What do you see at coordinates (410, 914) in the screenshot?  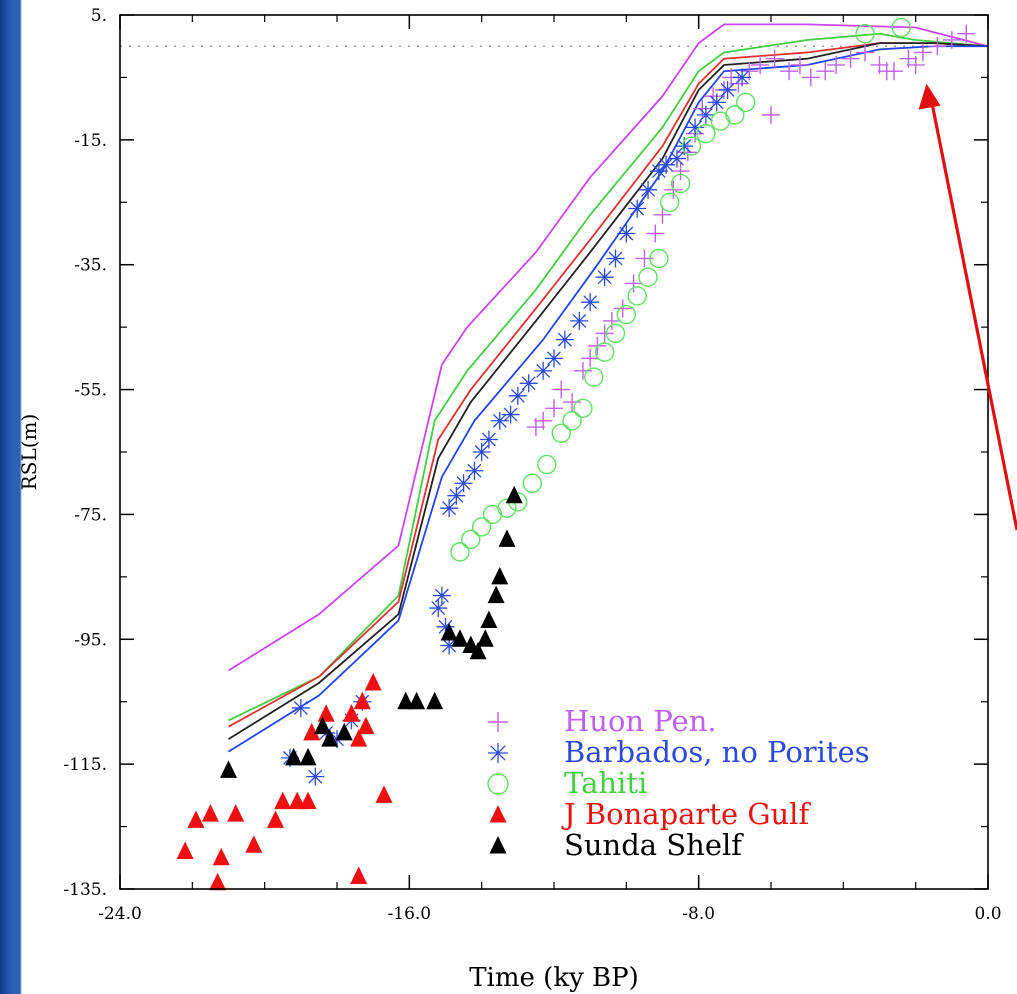 I see `x-tick-label: -16.0` at bounding box center [410, 914].